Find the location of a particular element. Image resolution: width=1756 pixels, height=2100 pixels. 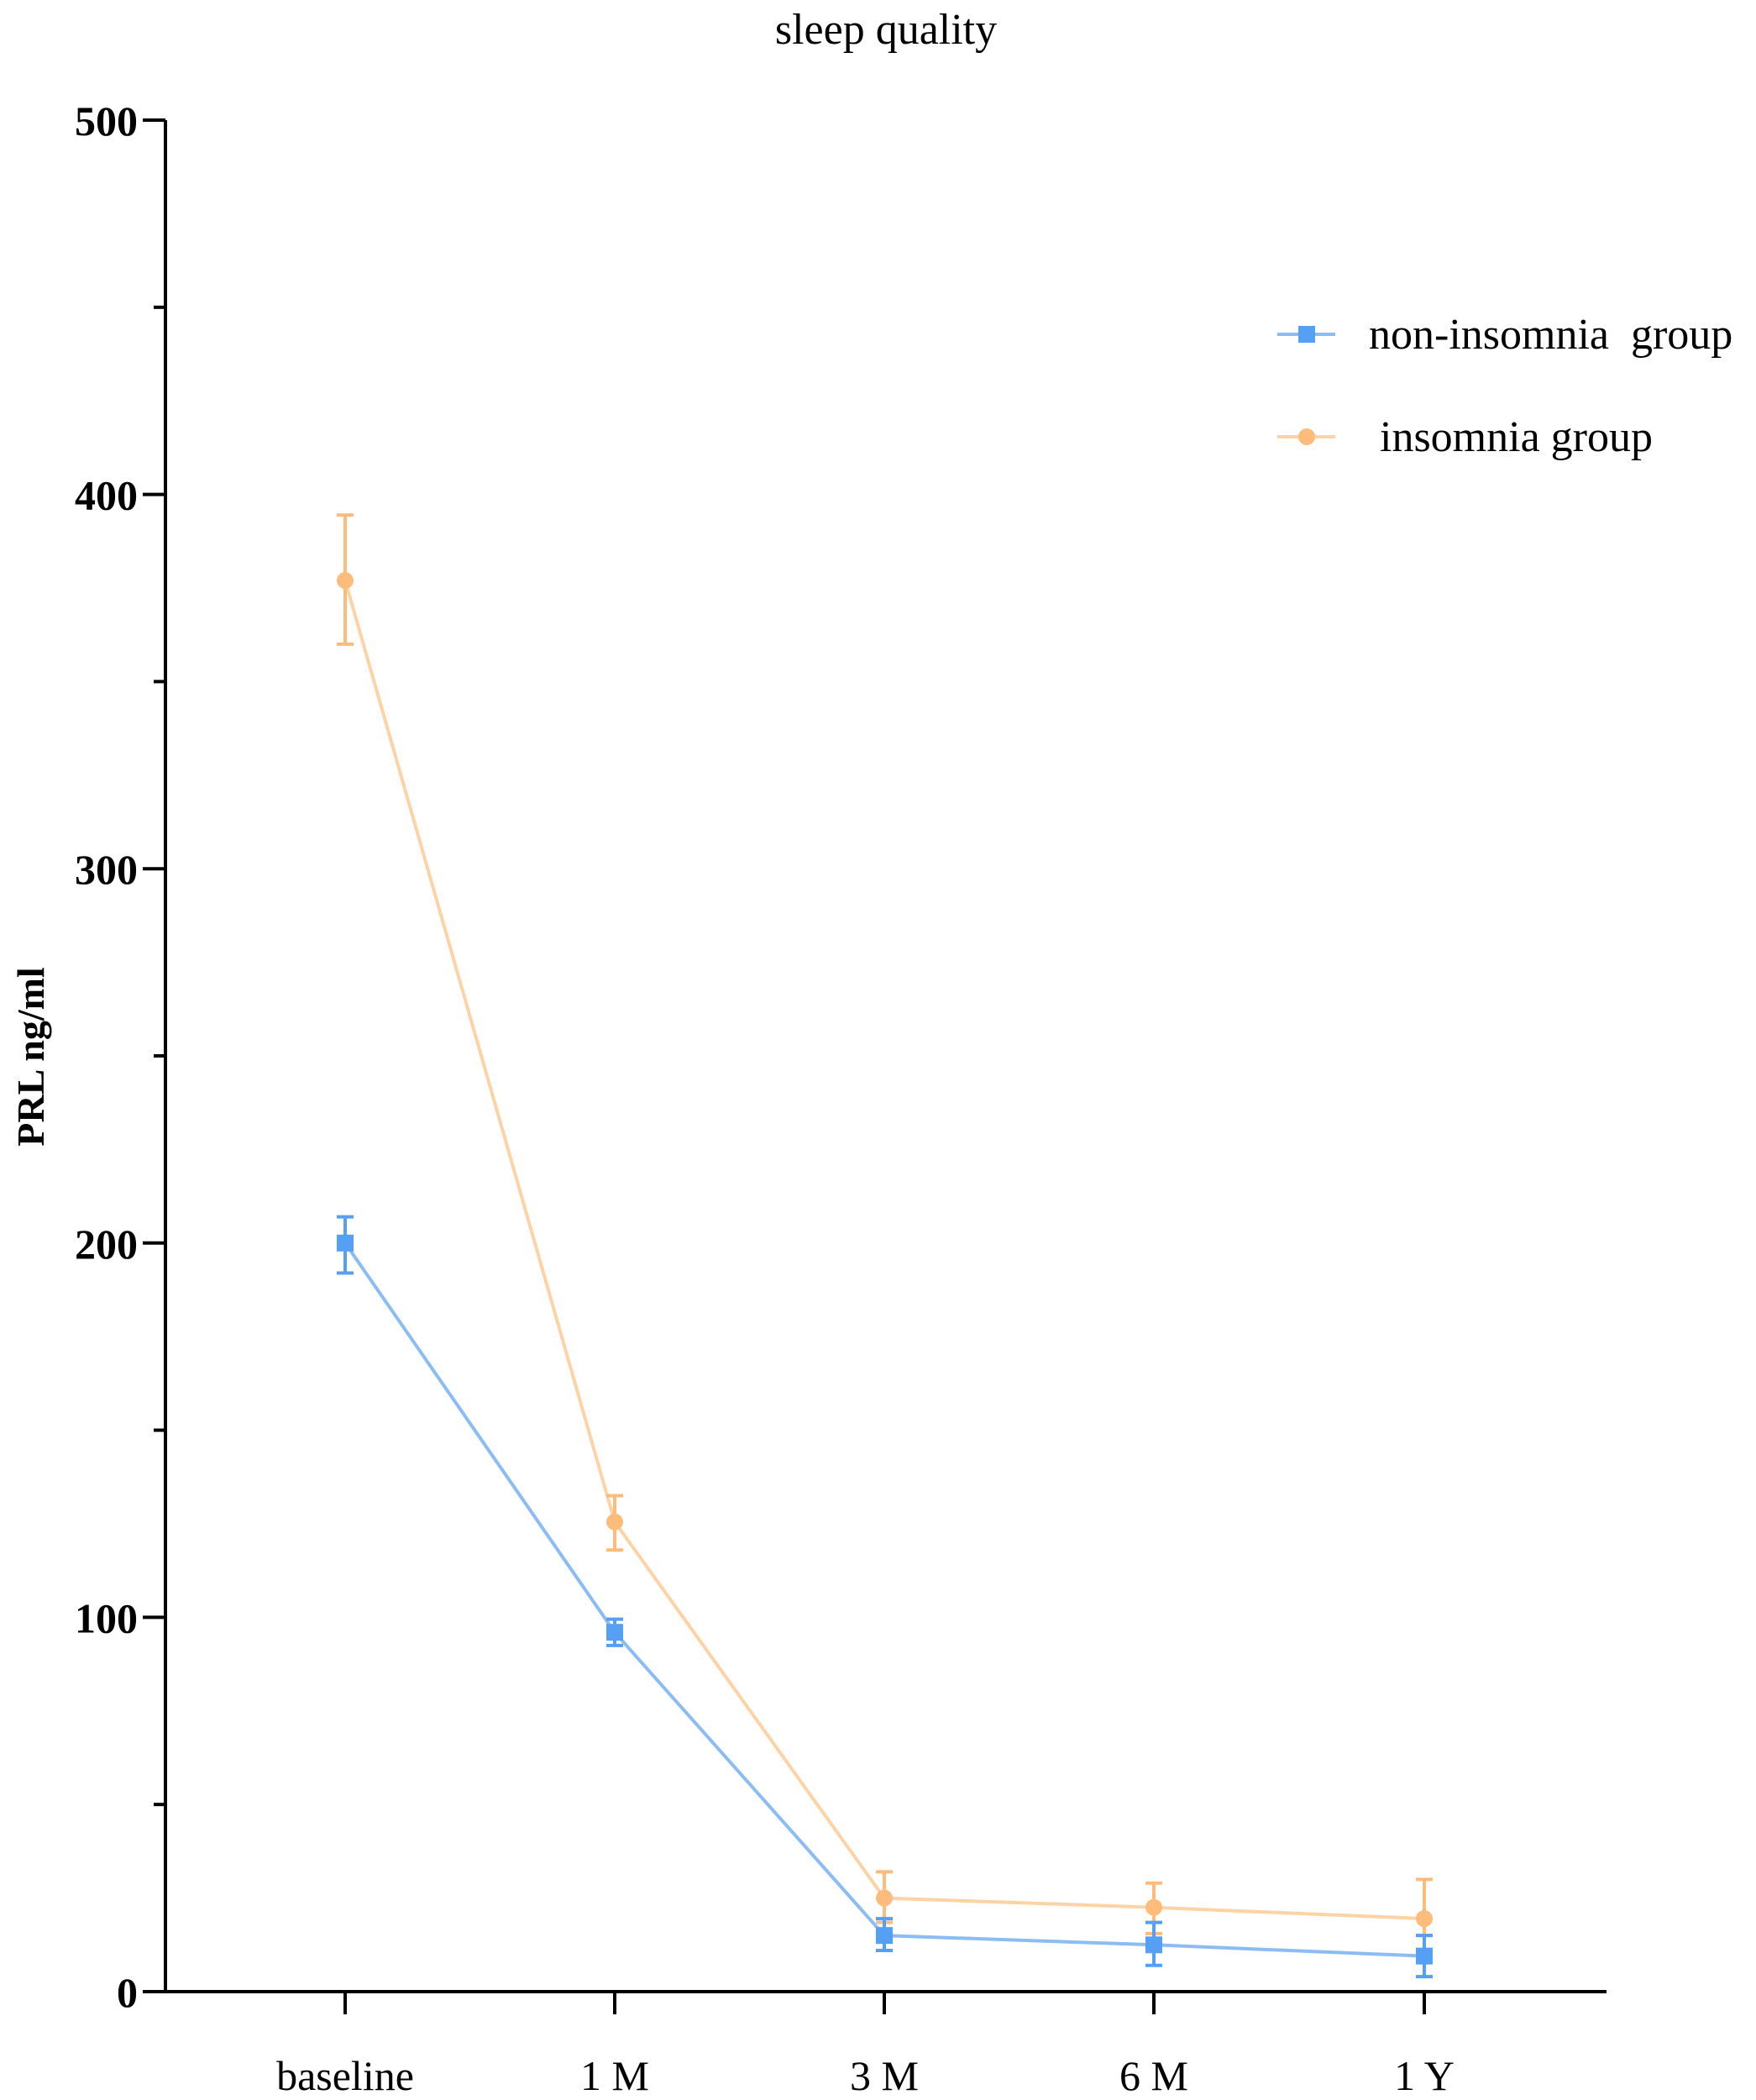

y-tick-label: 200 is located at coordinates (107, 1244).